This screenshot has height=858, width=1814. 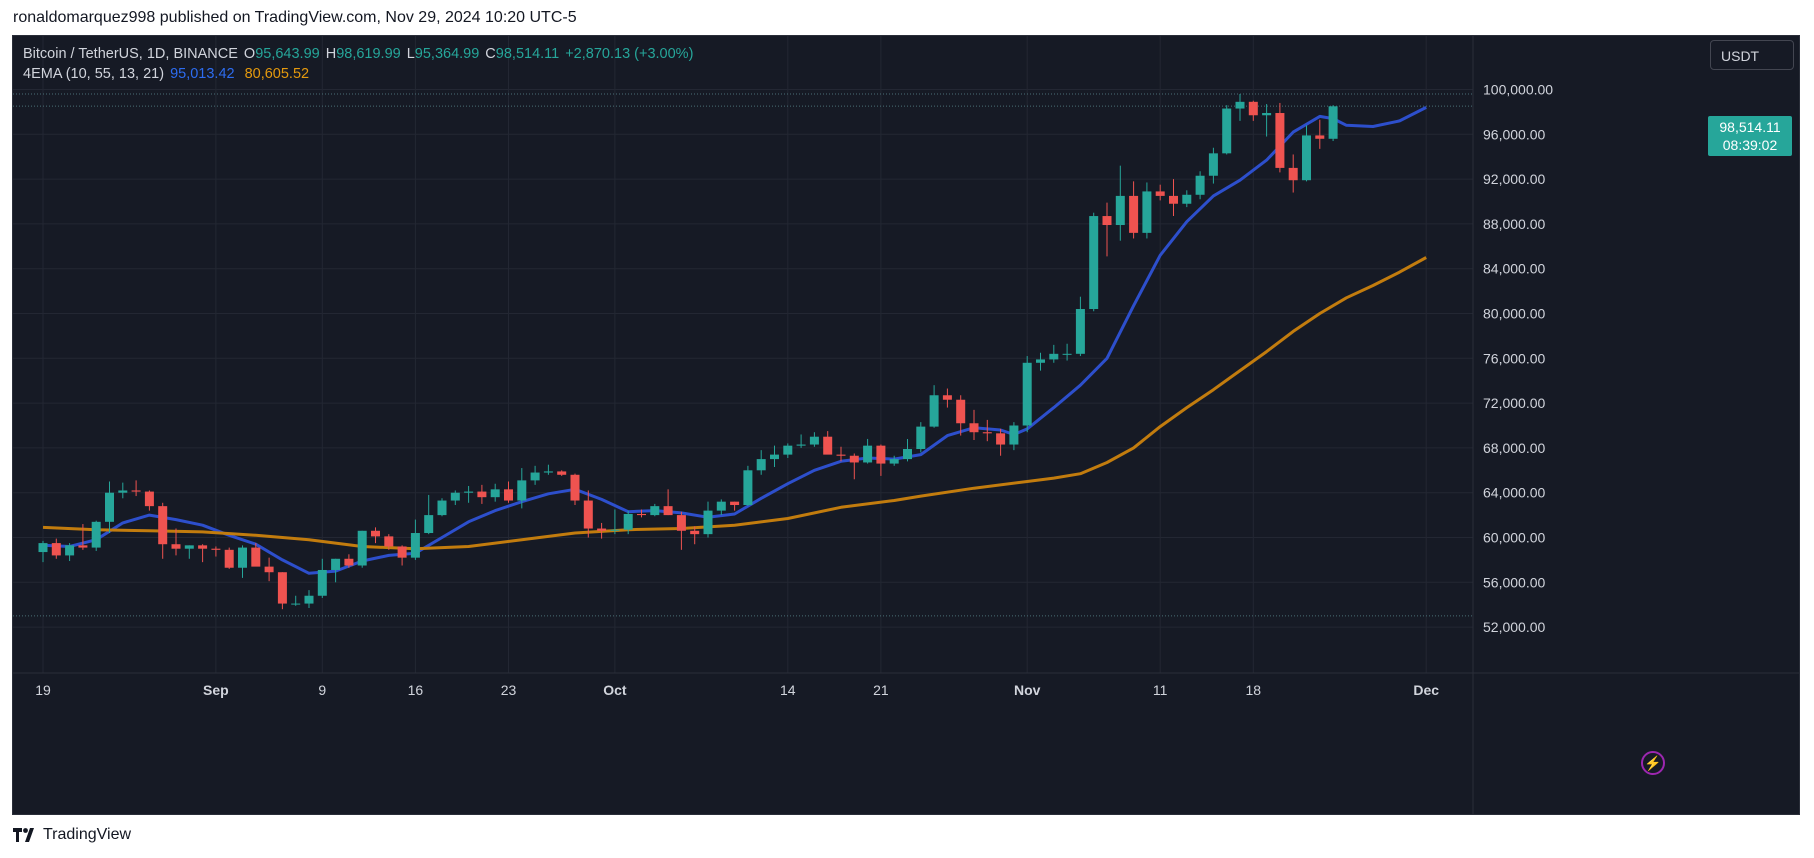 What do you see at coordinates (216, 690) in the screenshot?
I see `x-tick-label: Sep` at bounding box center [216, 690].